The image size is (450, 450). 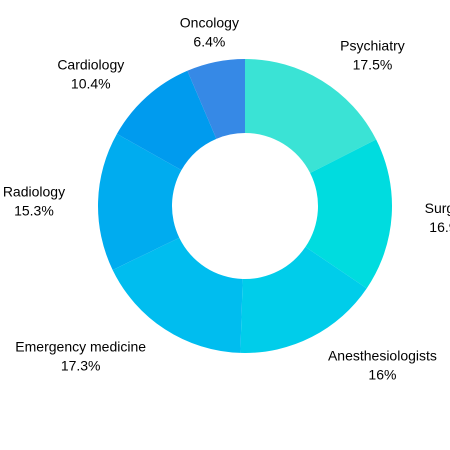 What do you see at coordinates (34, 191) in the screenshot?
I see `slice-label-name: Radiology` at bounding box center [34, 191].